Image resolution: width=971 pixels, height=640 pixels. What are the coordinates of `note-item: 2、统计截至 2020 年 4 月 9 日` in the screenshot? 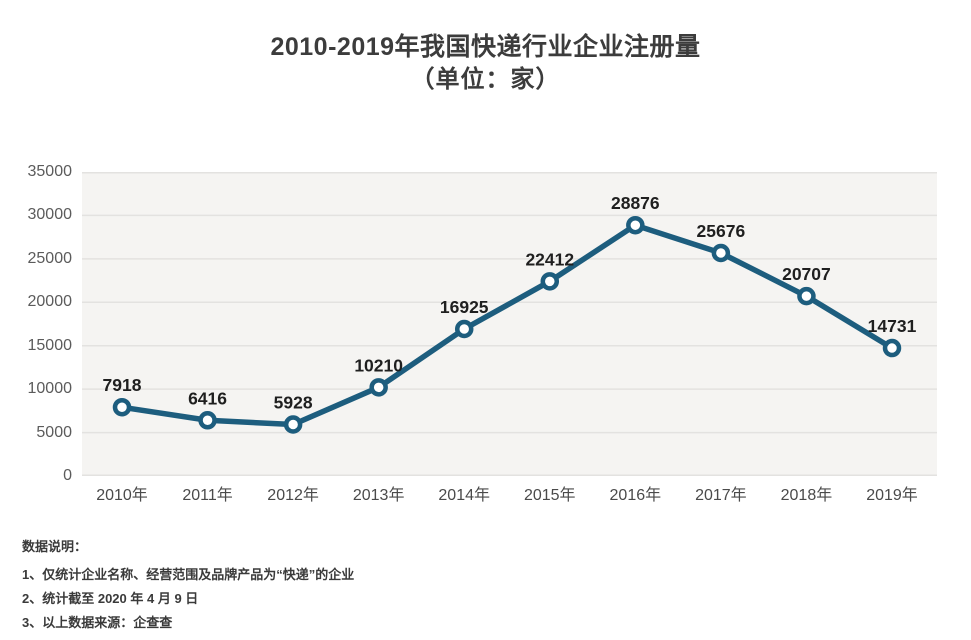 It's located at (110, 598).